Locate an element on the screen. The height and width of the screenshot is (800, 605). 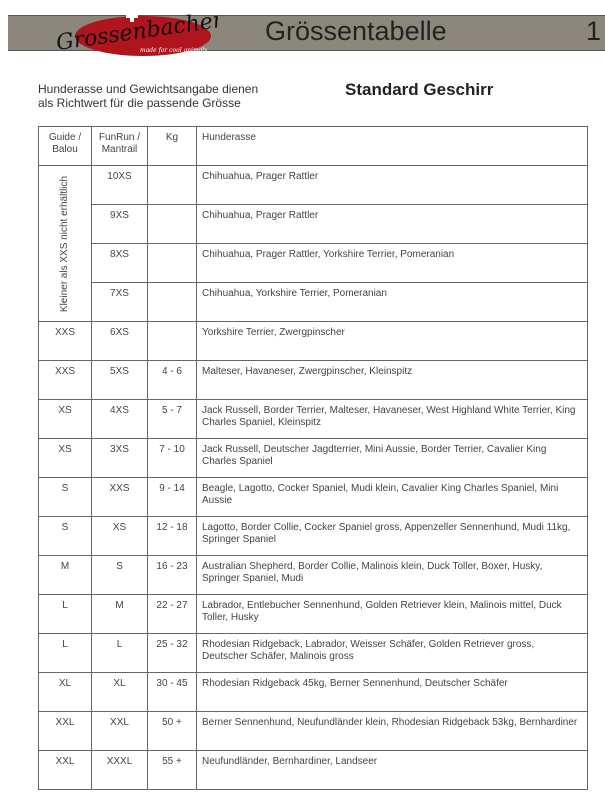
weight-range: 12 - 18 is located at coordinates (172, 536).